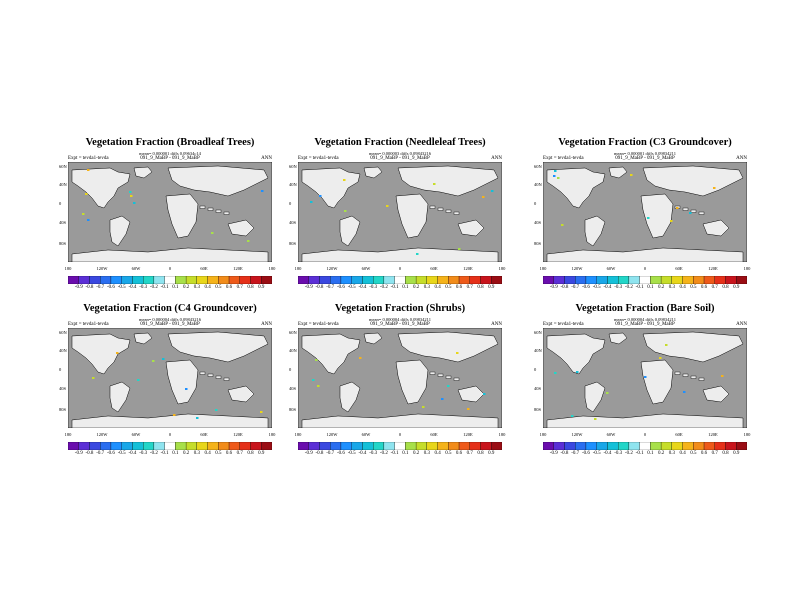  What do you see at coordinates (480, 287) in the screenshot?
I see `colorbar-tick-label: 0.8` at bounding box center [480, 287].